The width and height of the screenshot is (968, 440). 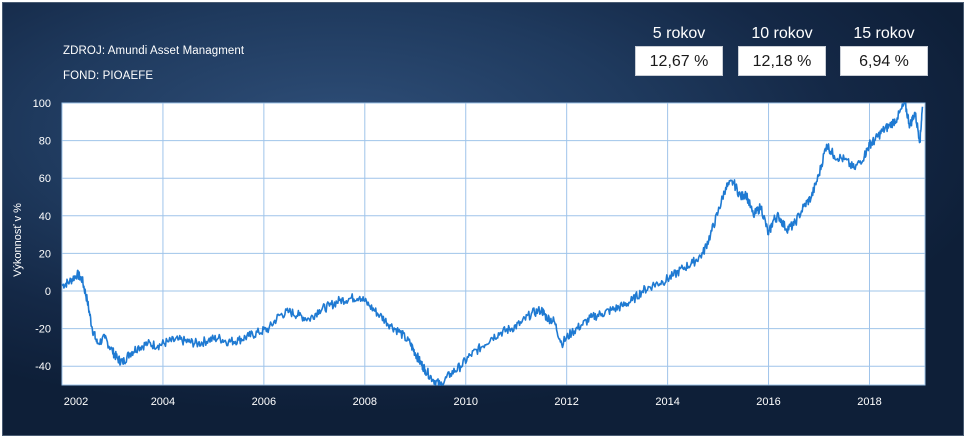 What do you see at coordinates (45, 179) in the screenshot?
I see `y-tick-label: 60` at bounding box center [45, 179].